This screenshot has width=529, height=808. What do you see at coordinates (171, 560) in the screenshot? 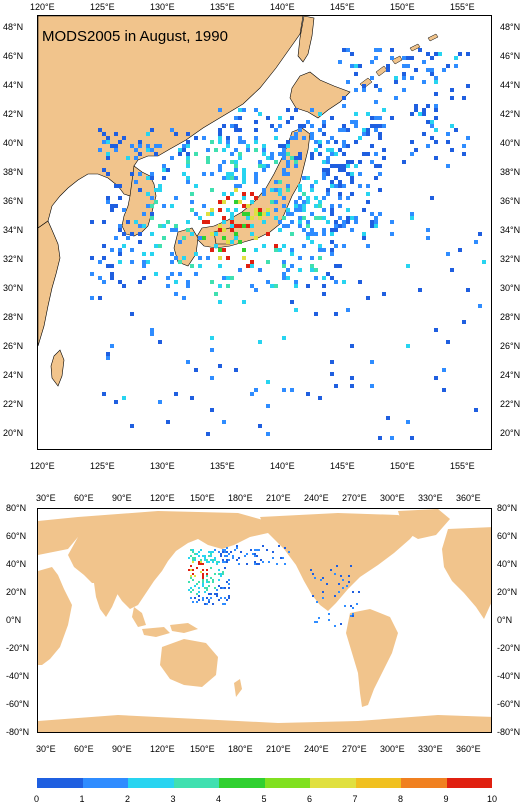
I see `eurasia-landmass` at bounding box center [171, 560].